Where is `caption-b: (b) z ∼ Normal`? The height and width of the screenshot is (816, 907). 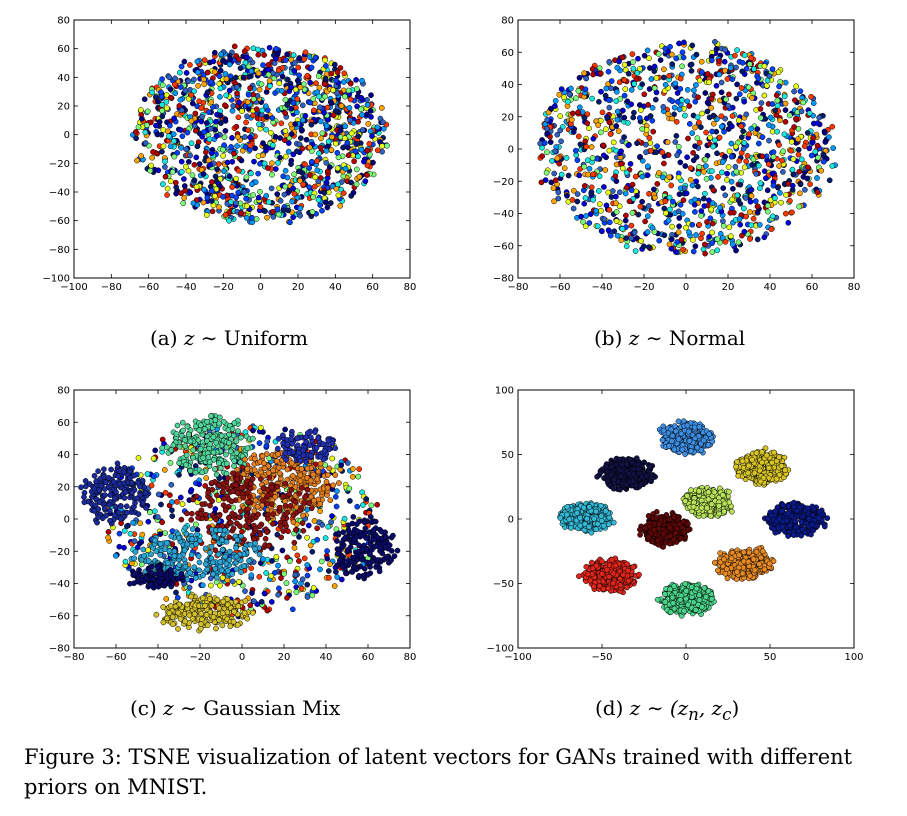 caption-b: (b) z ∼ Normal is located at coordinates (670, 338).